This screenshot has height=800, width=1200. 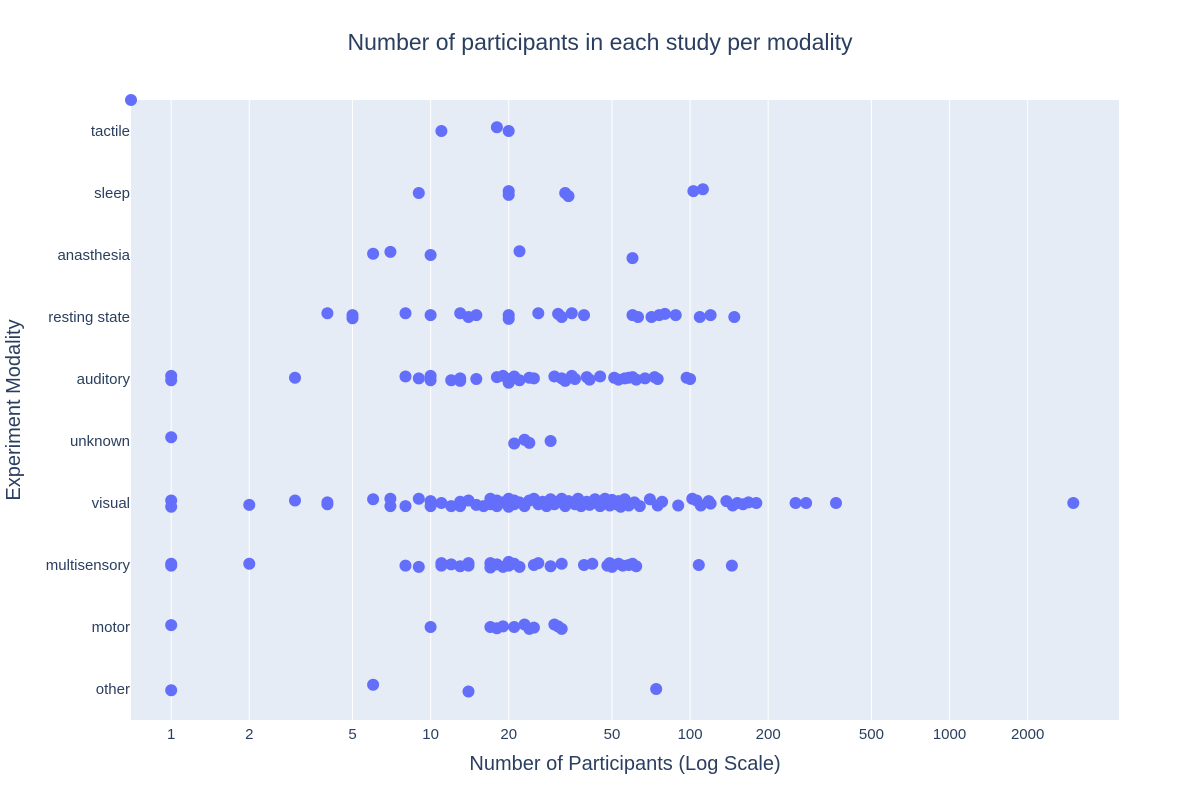 I want to click on y-tick-label: motor, so click(x=111, y=627).